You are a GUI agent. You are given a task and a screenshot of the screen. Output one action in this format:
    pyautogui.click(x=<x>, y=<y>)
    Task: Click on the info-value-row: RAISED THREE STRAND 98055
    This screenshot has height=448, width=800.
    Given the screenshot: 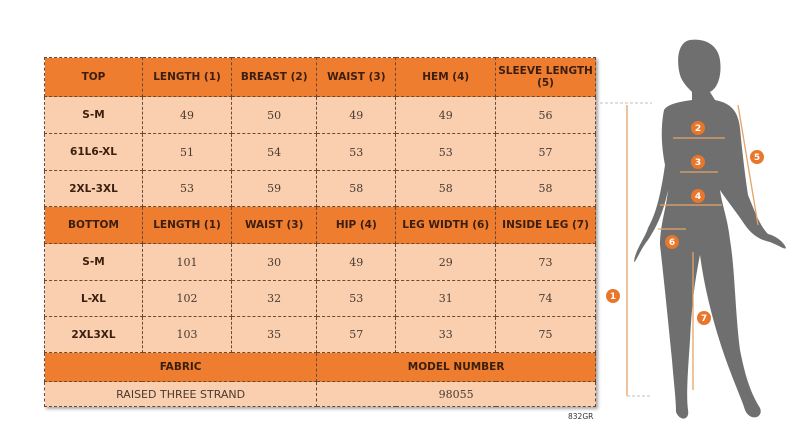 What is the action you would take?
    pyautogui.click(x=319, y=394)
    